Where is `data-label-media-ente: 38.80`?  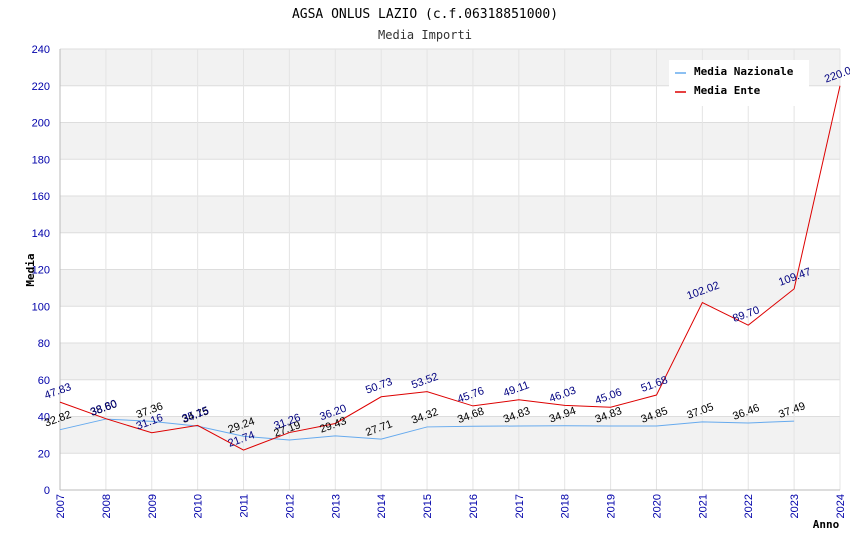
data-label-media-ente: 38.80 is located at coordinates (104, 408).